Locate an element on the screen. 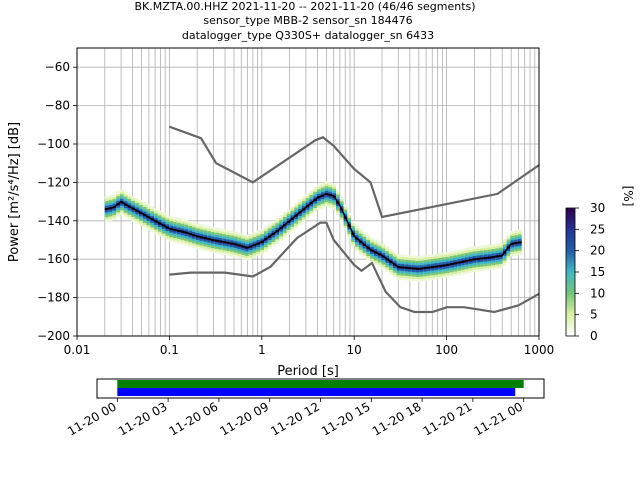 The height and width of the screenshot is (480, 640). x-tick-label: 1000 is located at coordinates (539, 350).